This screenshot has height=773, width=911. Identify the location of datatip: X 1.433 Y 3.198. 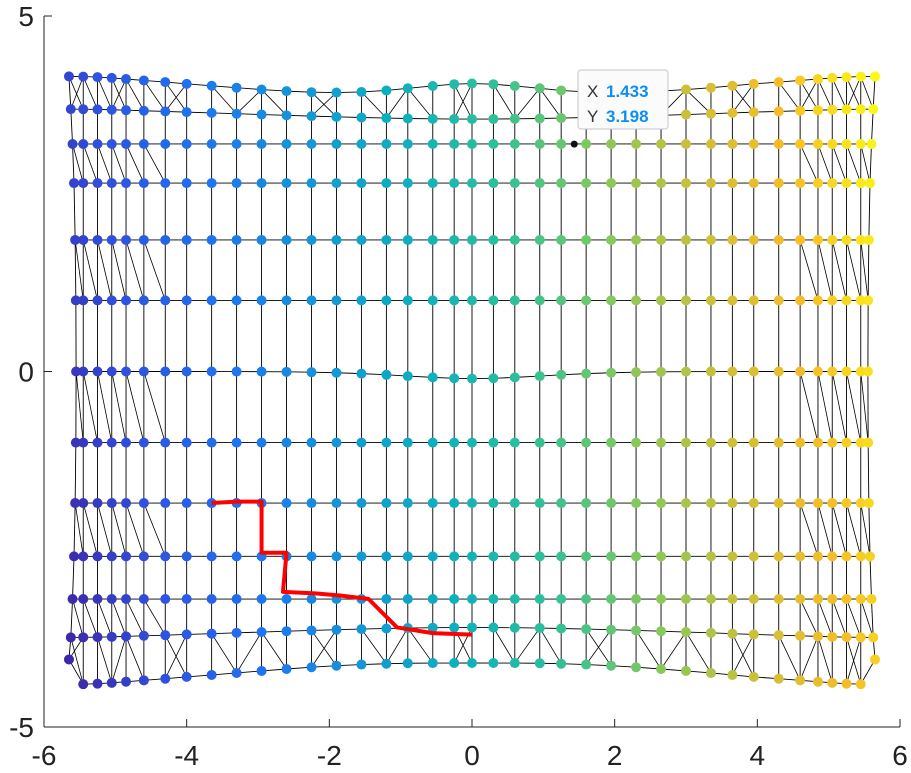
(619, 108).